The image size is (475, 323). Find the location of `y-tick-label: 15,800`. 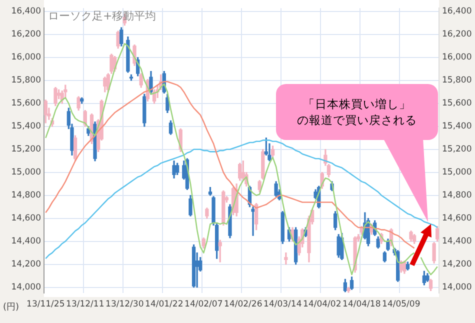

y-tick-label: 15,800 is located at coordinates (26, 81).